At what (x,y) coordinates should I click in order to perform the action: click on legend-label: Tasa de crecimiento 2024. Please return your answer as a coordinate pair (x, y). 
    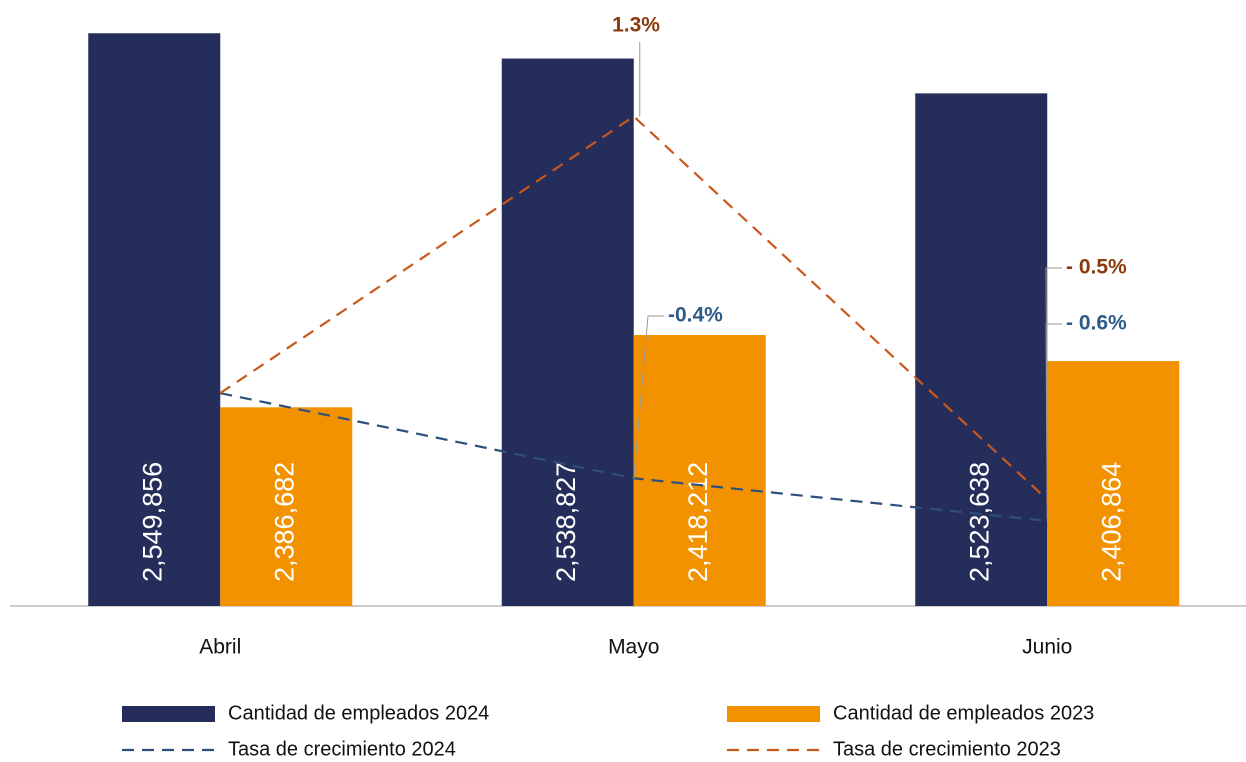
    Looking at the image, I should click on (342, 749).